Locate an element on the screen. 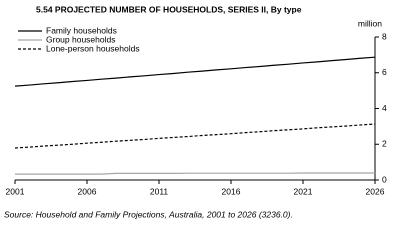  y-tick-label: 2 is located at coordinates (384, 144).